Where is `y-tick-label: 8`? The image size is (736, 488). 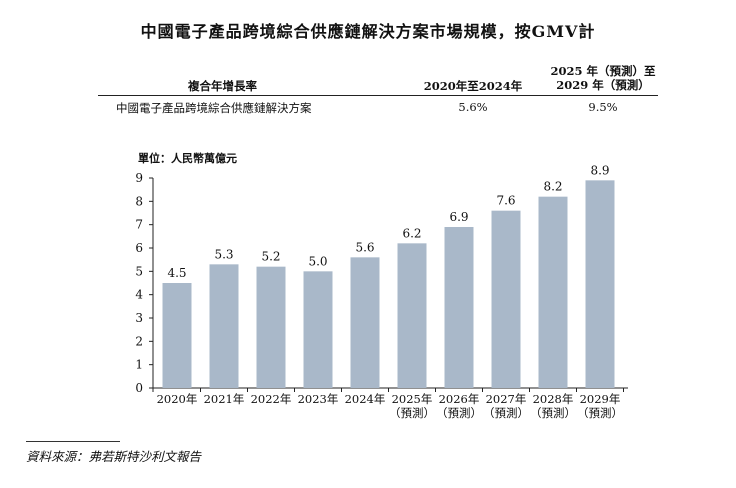 y-tick-label: 8 is located at coordinates (139, 201).